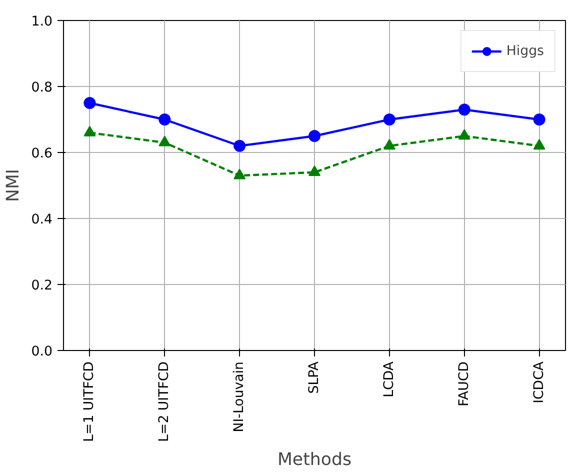 The height and width of the screenshot is (472, 569). I want to click on y-tick-label: 0.8, so click(42, 88).